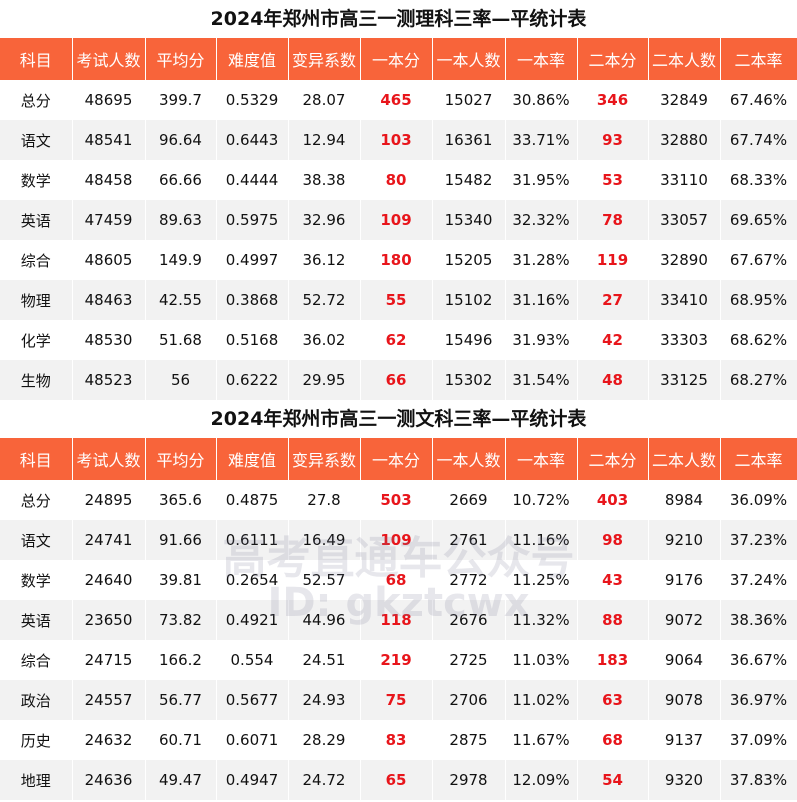 The image size is (797, 802). I want to click on cell: 0.3868, so click(252, 300).